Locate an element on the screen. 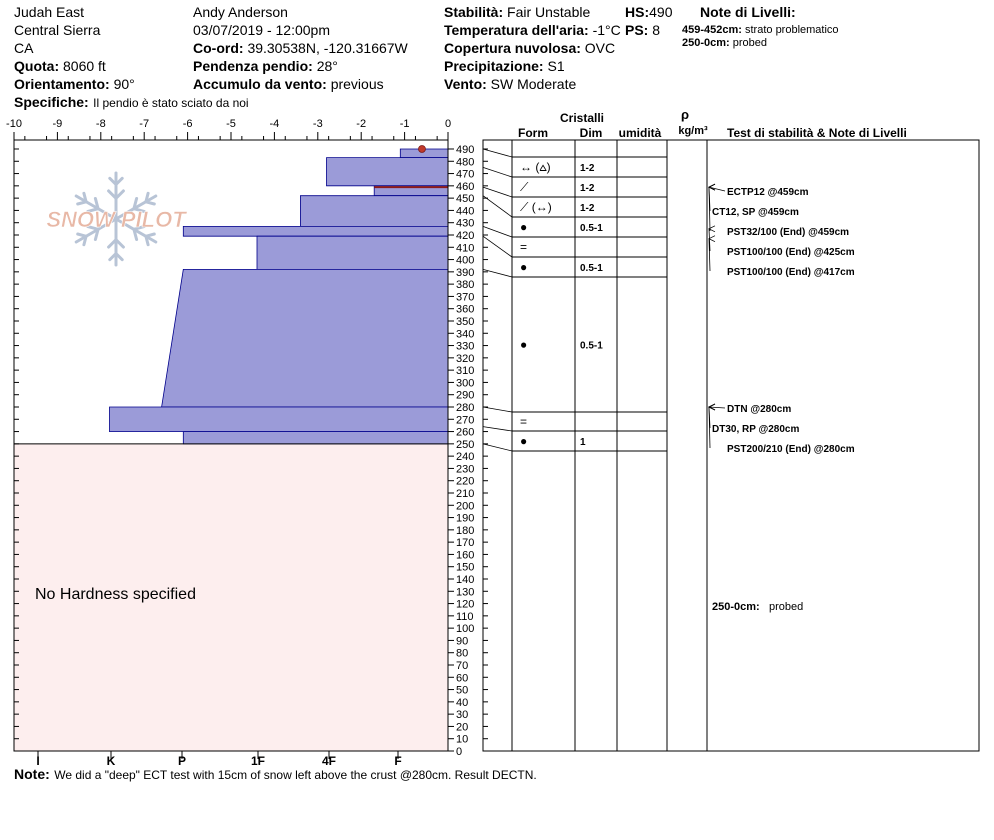 This screenshot has width=994, height=840. depth-label: 420 is located at coordinates (465, 236).